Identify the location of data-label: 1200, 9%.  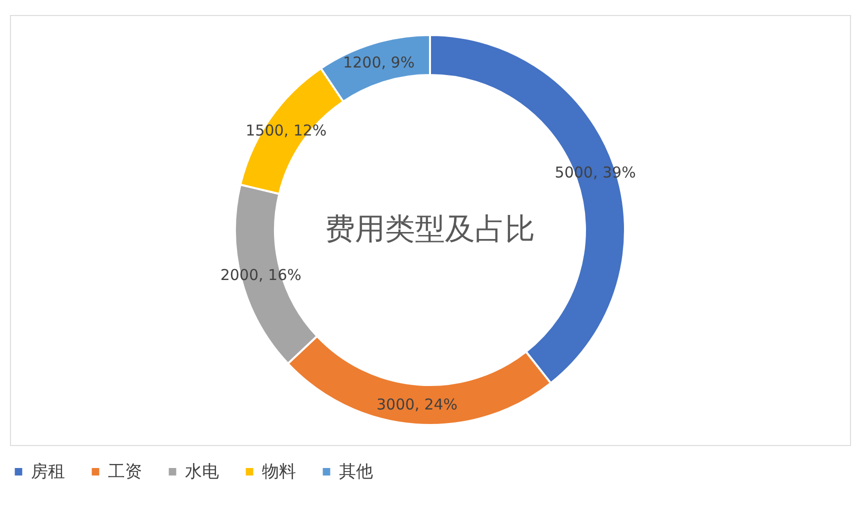
(379, 63).